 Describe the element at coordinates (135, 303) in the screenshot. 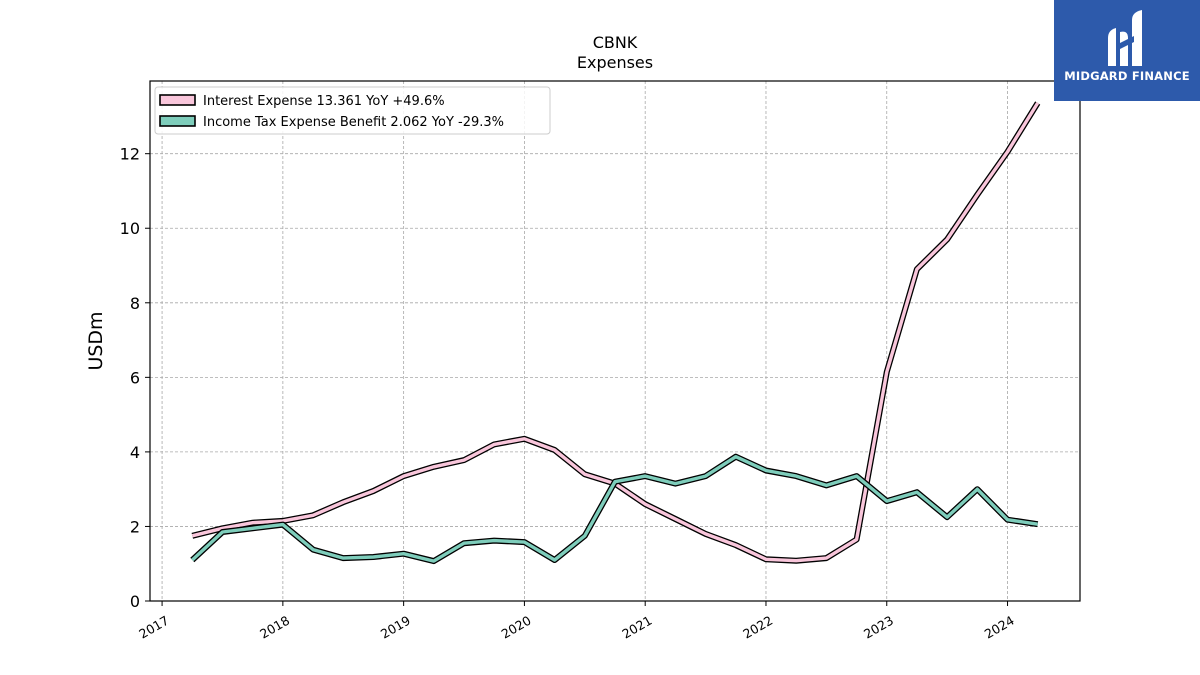

I see `y-tick-label: 8` at that location.